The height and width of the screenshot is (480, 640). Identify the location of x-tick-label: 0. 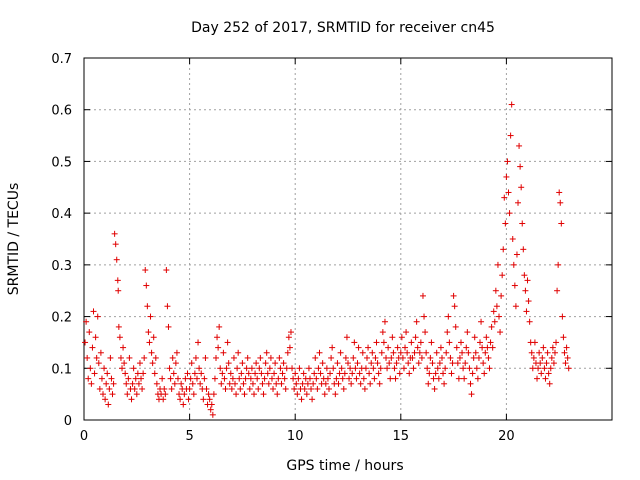
(84, 436).